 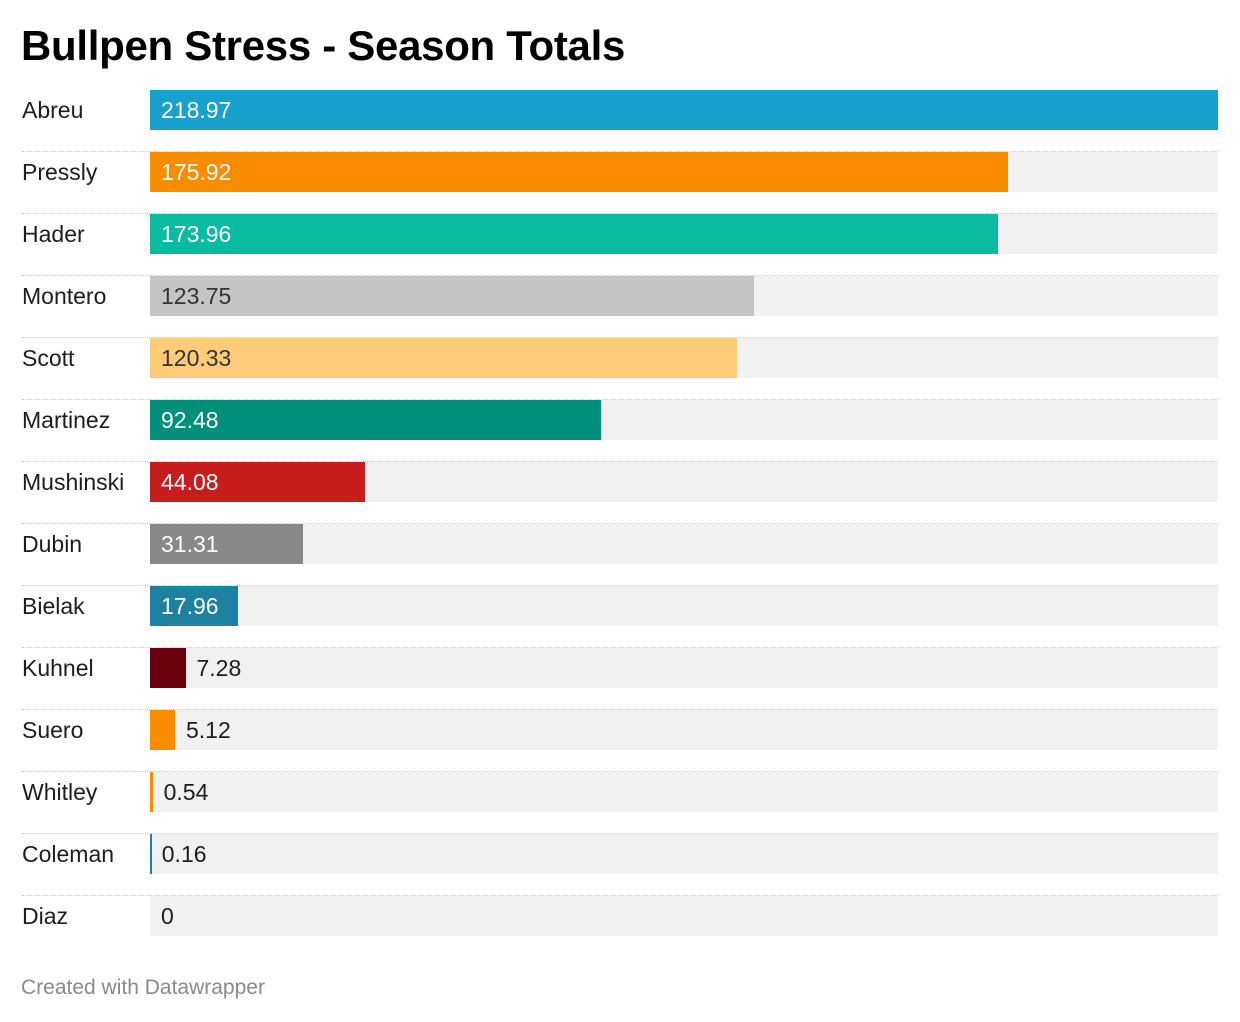 What do you see at coordinates (68, 854) in the screenshot?
I see `category-label: Coleman` at bounding box center [68, 854].